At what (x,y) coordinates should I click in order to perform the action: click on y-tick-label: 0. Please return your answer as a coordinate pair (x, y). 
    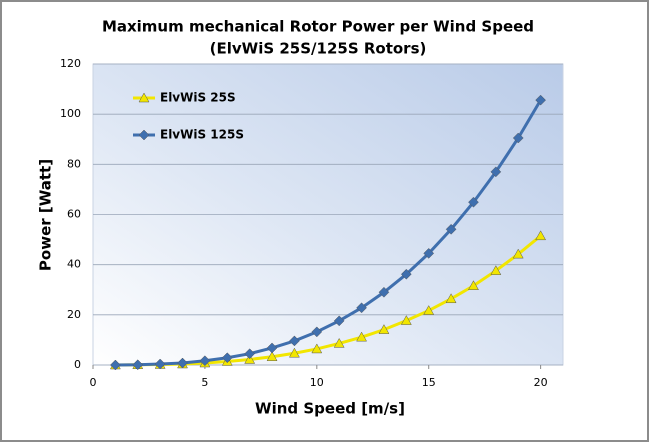
    Looking at the image, I should click on (77, 364).